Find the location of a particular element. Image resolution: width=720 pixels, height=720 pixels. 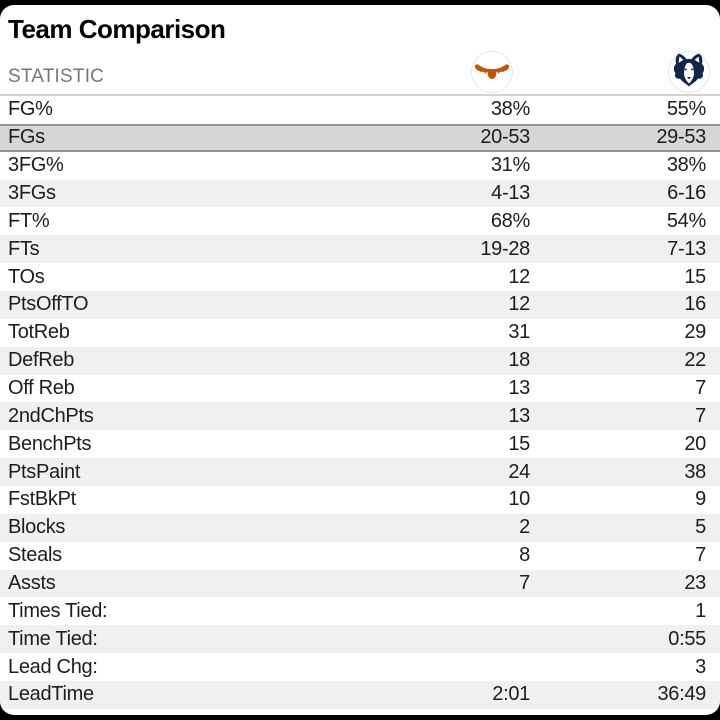

team1-value: 24 is located at coordinates (519, 471).